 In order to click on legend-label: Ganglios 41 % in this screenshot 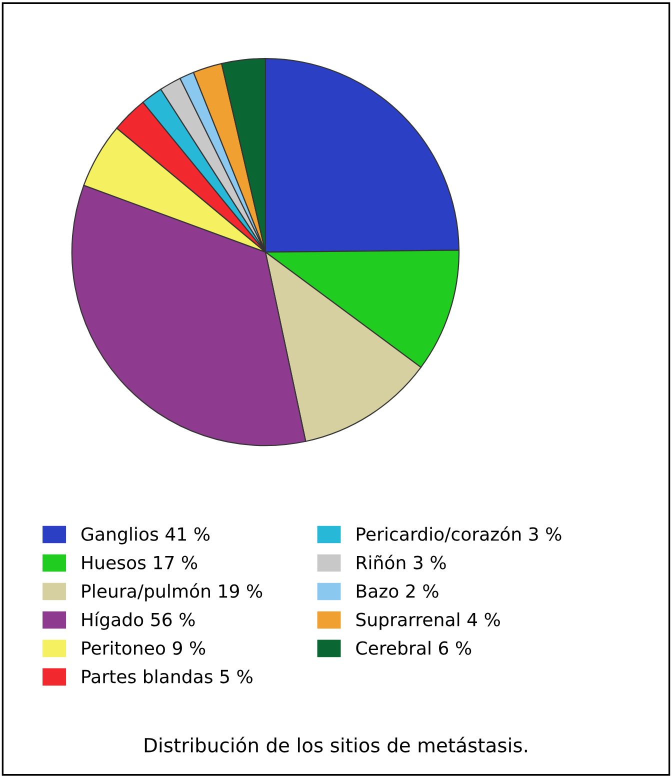, I will do `click(145, 535)`.